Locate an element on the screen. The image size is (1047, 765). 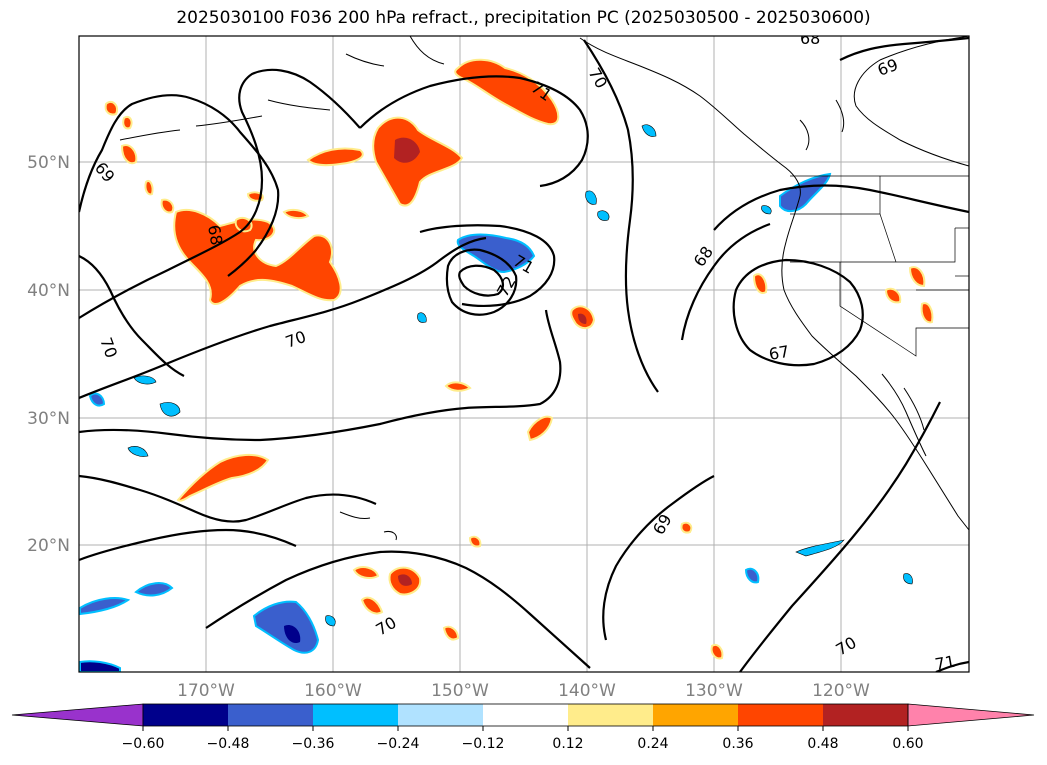
precip-patch-neg-west-mid4 is located at coordinates (138, 451).